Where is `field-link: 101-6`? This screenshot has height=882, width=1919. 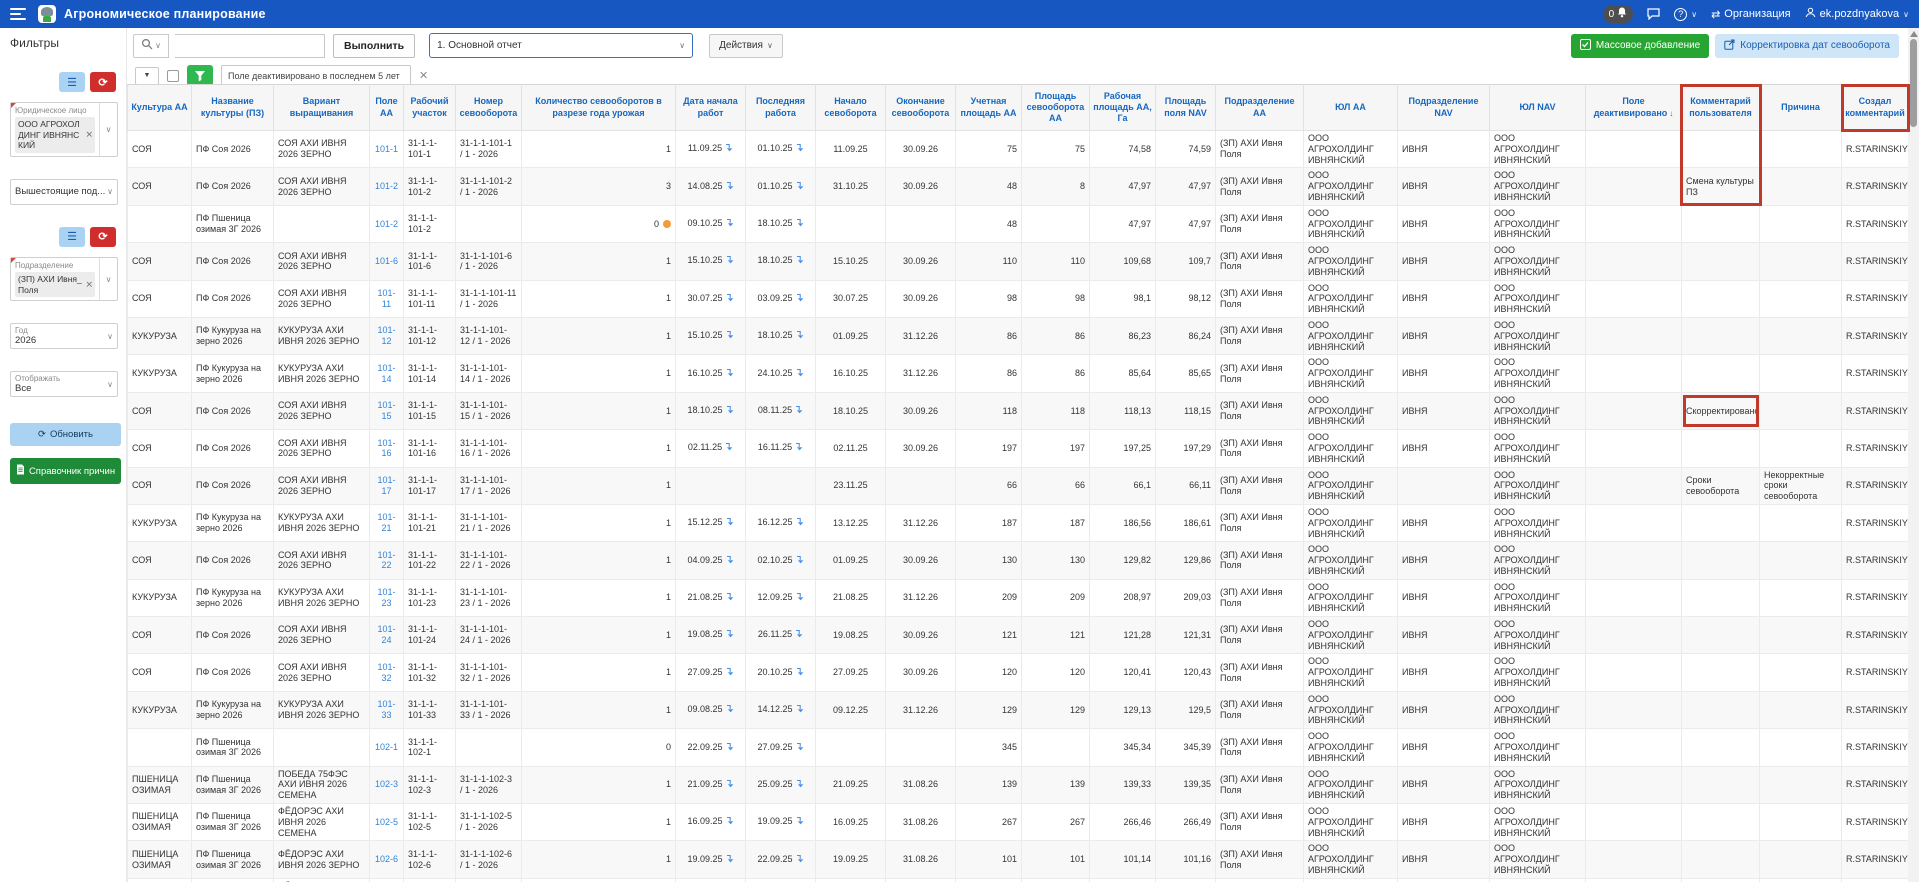 field-link: 101-6 is located at coordinates (386, 260).